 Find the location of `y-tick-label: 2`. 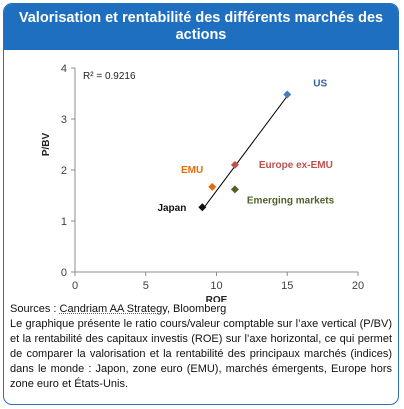

y-tick-label: 2 is located at coordinates (64, 171).